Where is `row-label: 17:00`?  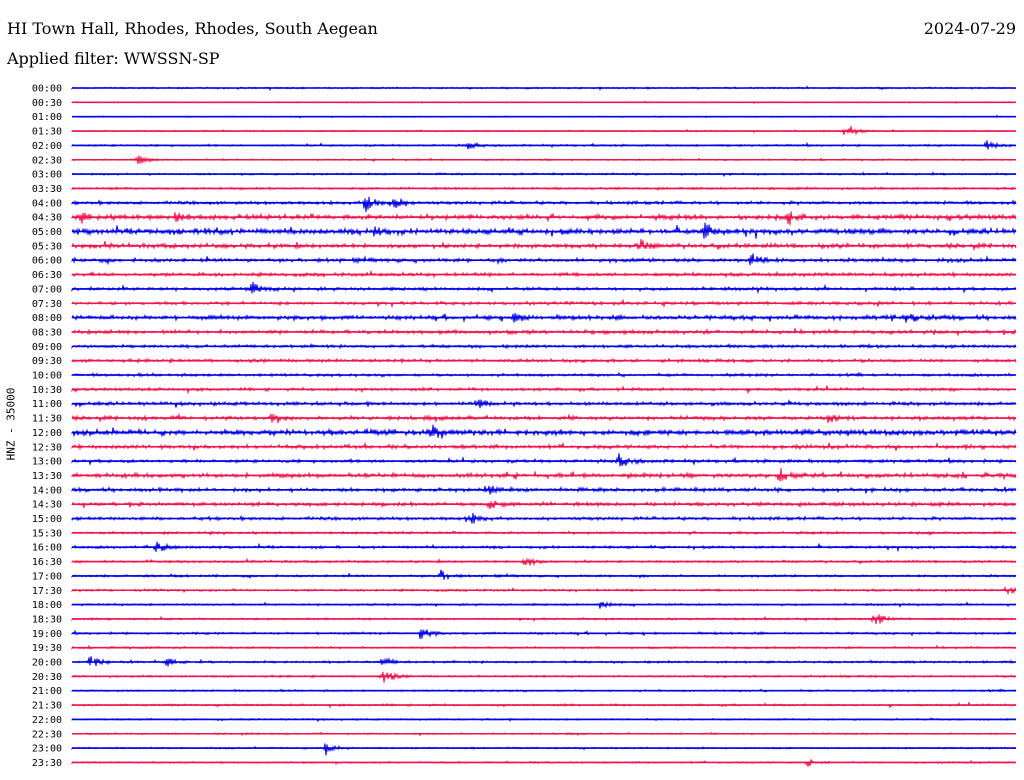
row-label: 17:00 is located at coordinates (47, 576).